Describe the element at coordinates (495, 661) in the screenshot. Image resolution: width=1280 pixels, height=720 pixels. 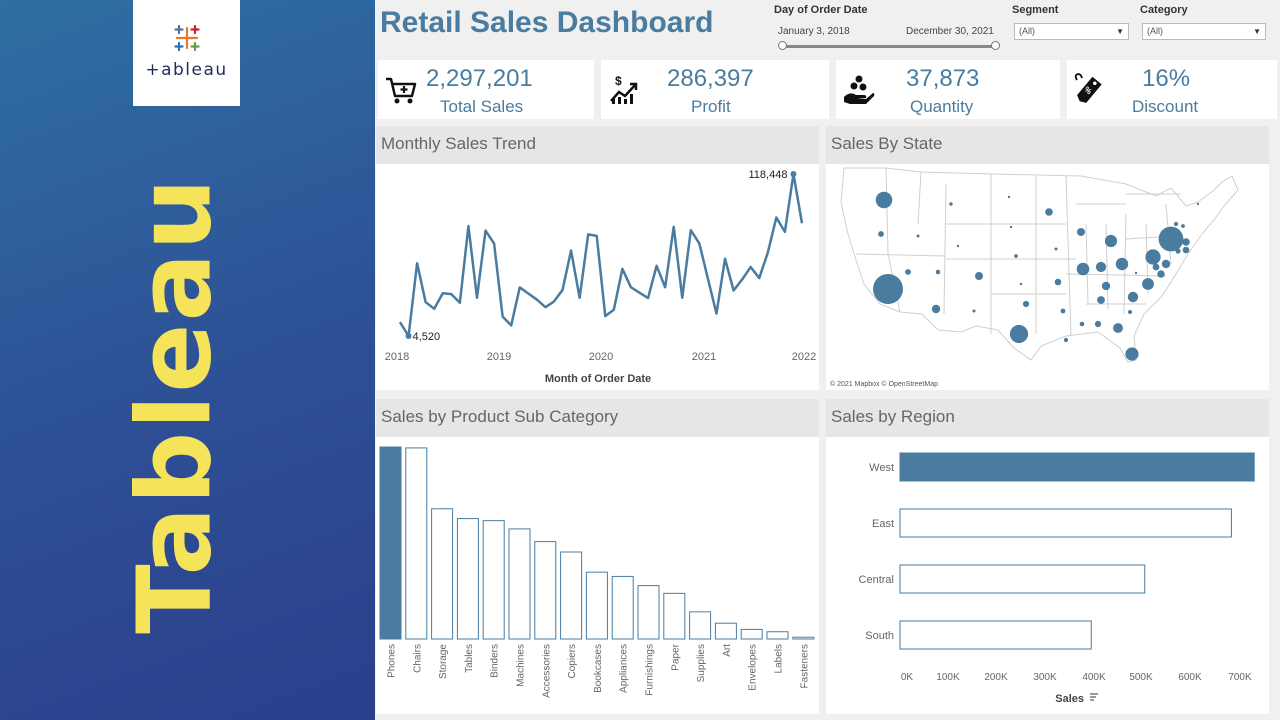
I see `subcategory-label: Binders` at that location.